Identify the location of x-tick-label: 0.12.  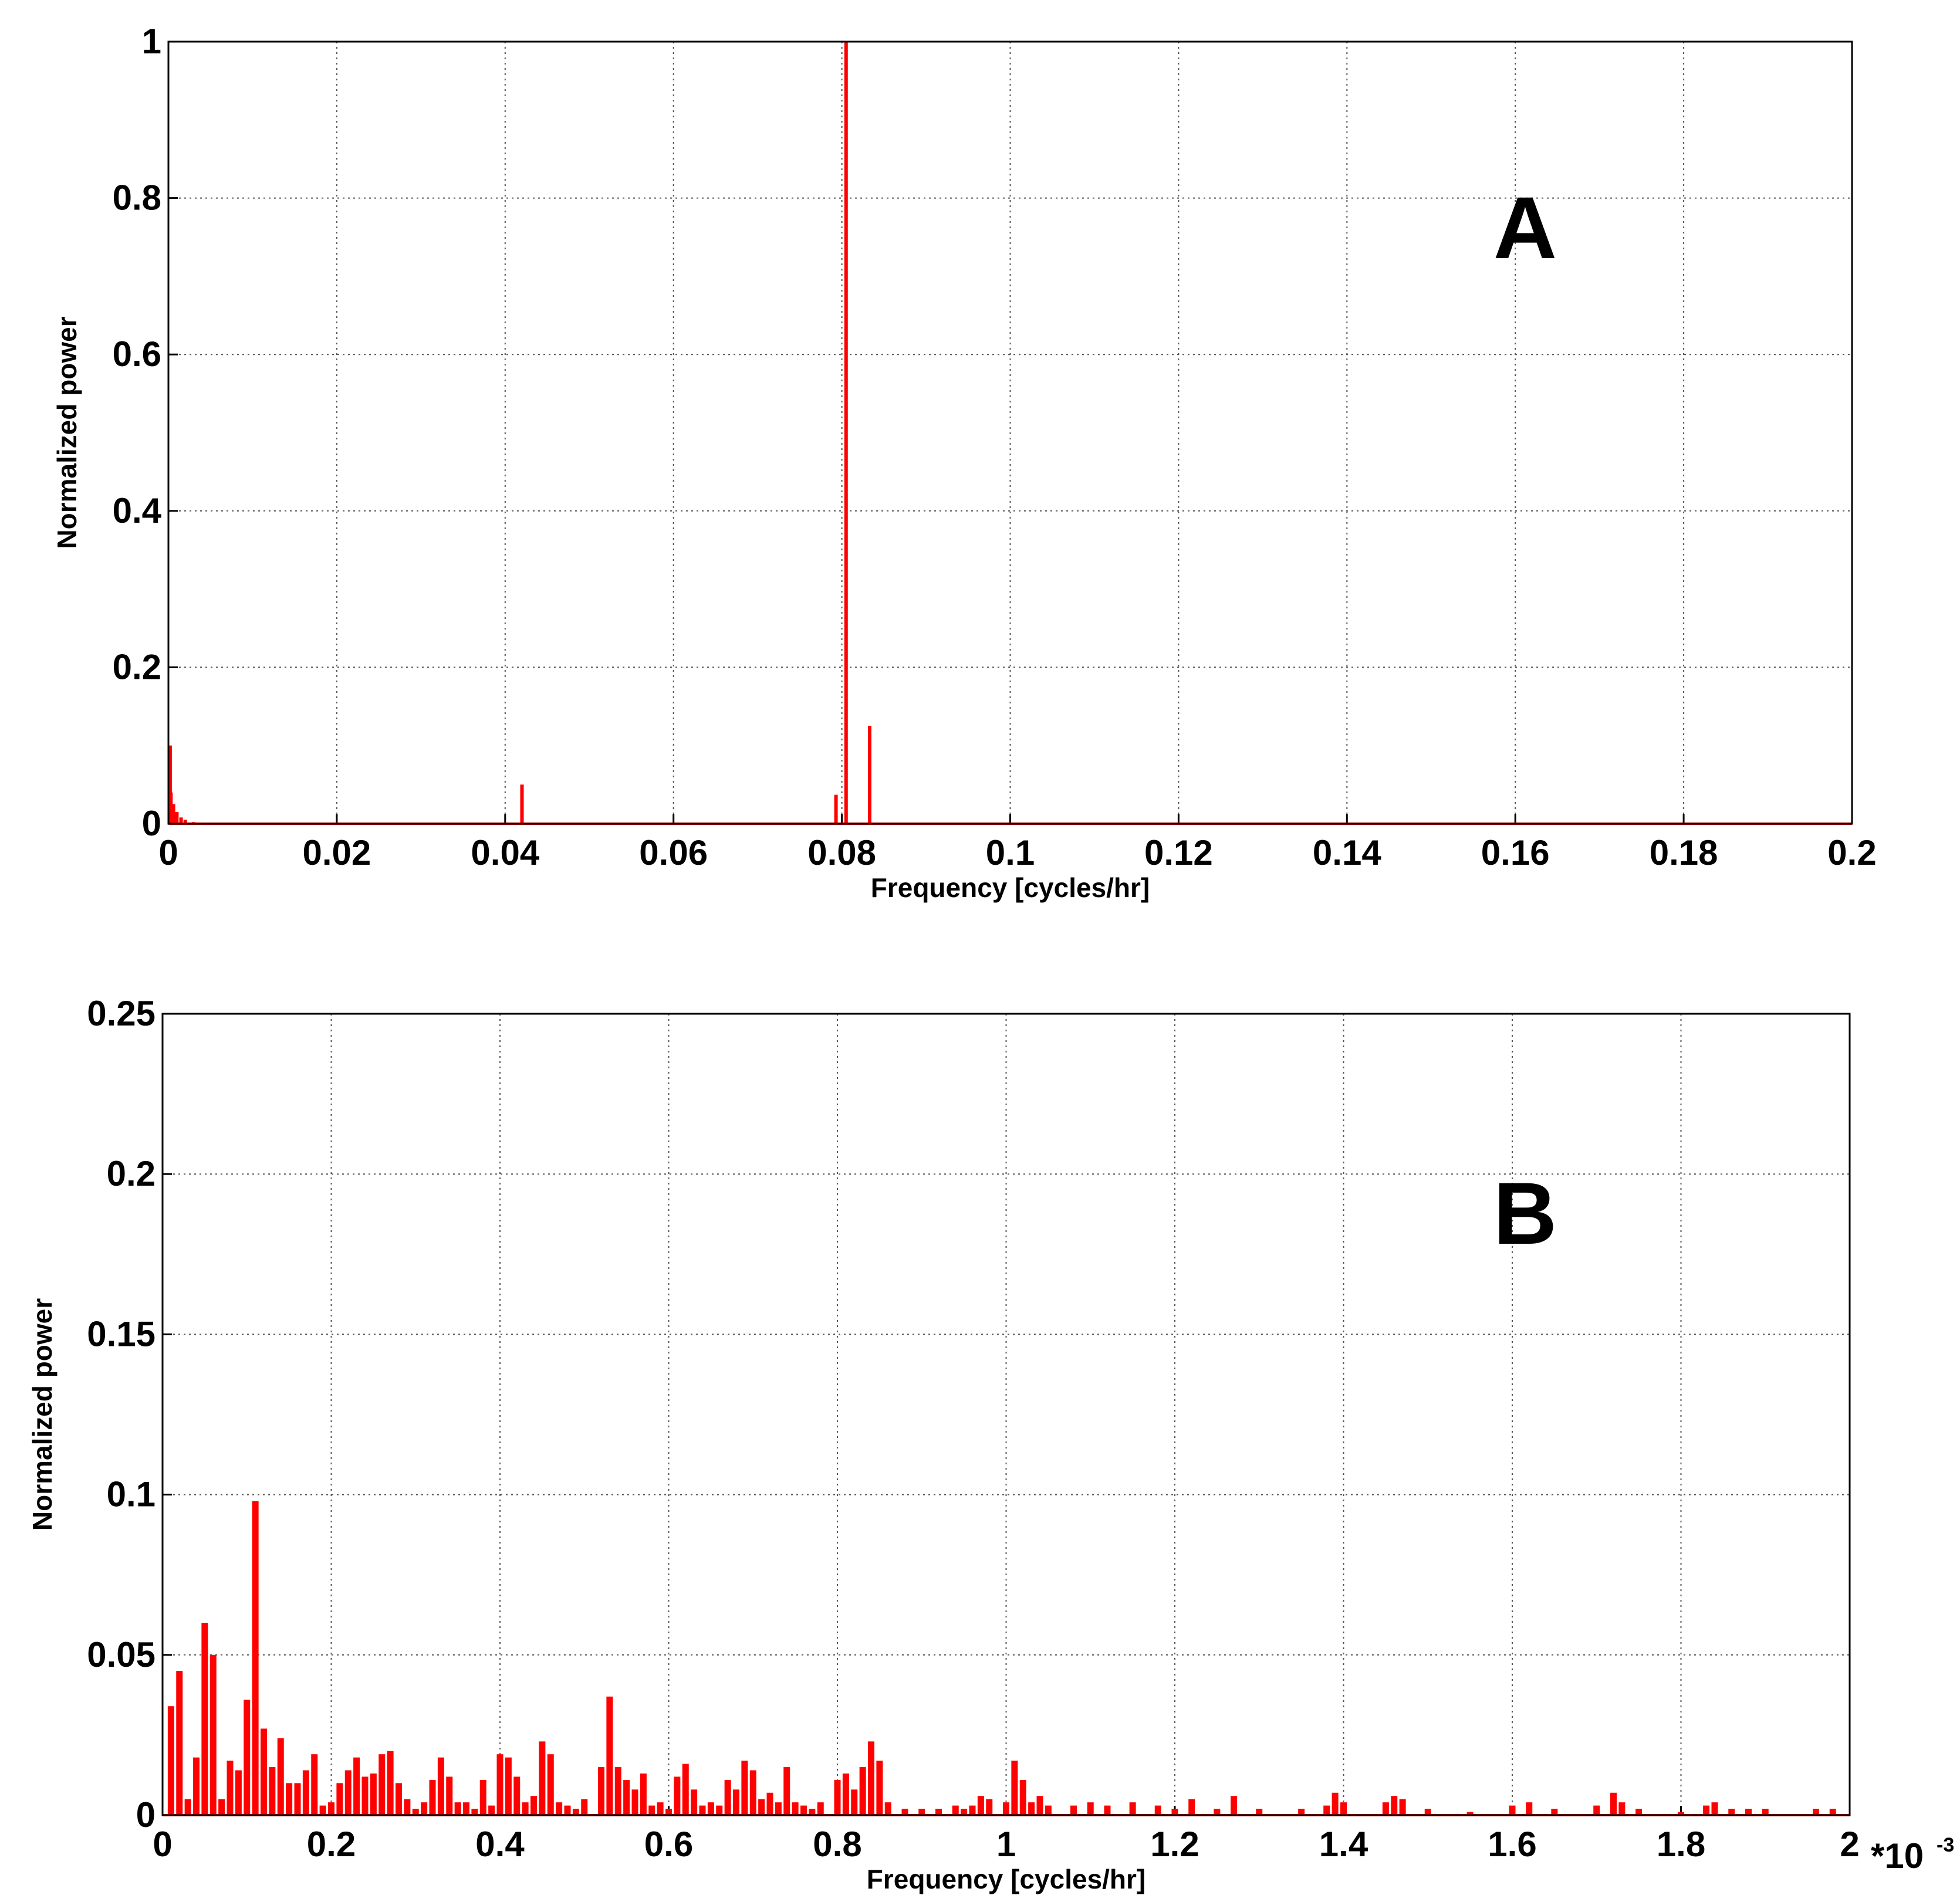
(1178, 852).